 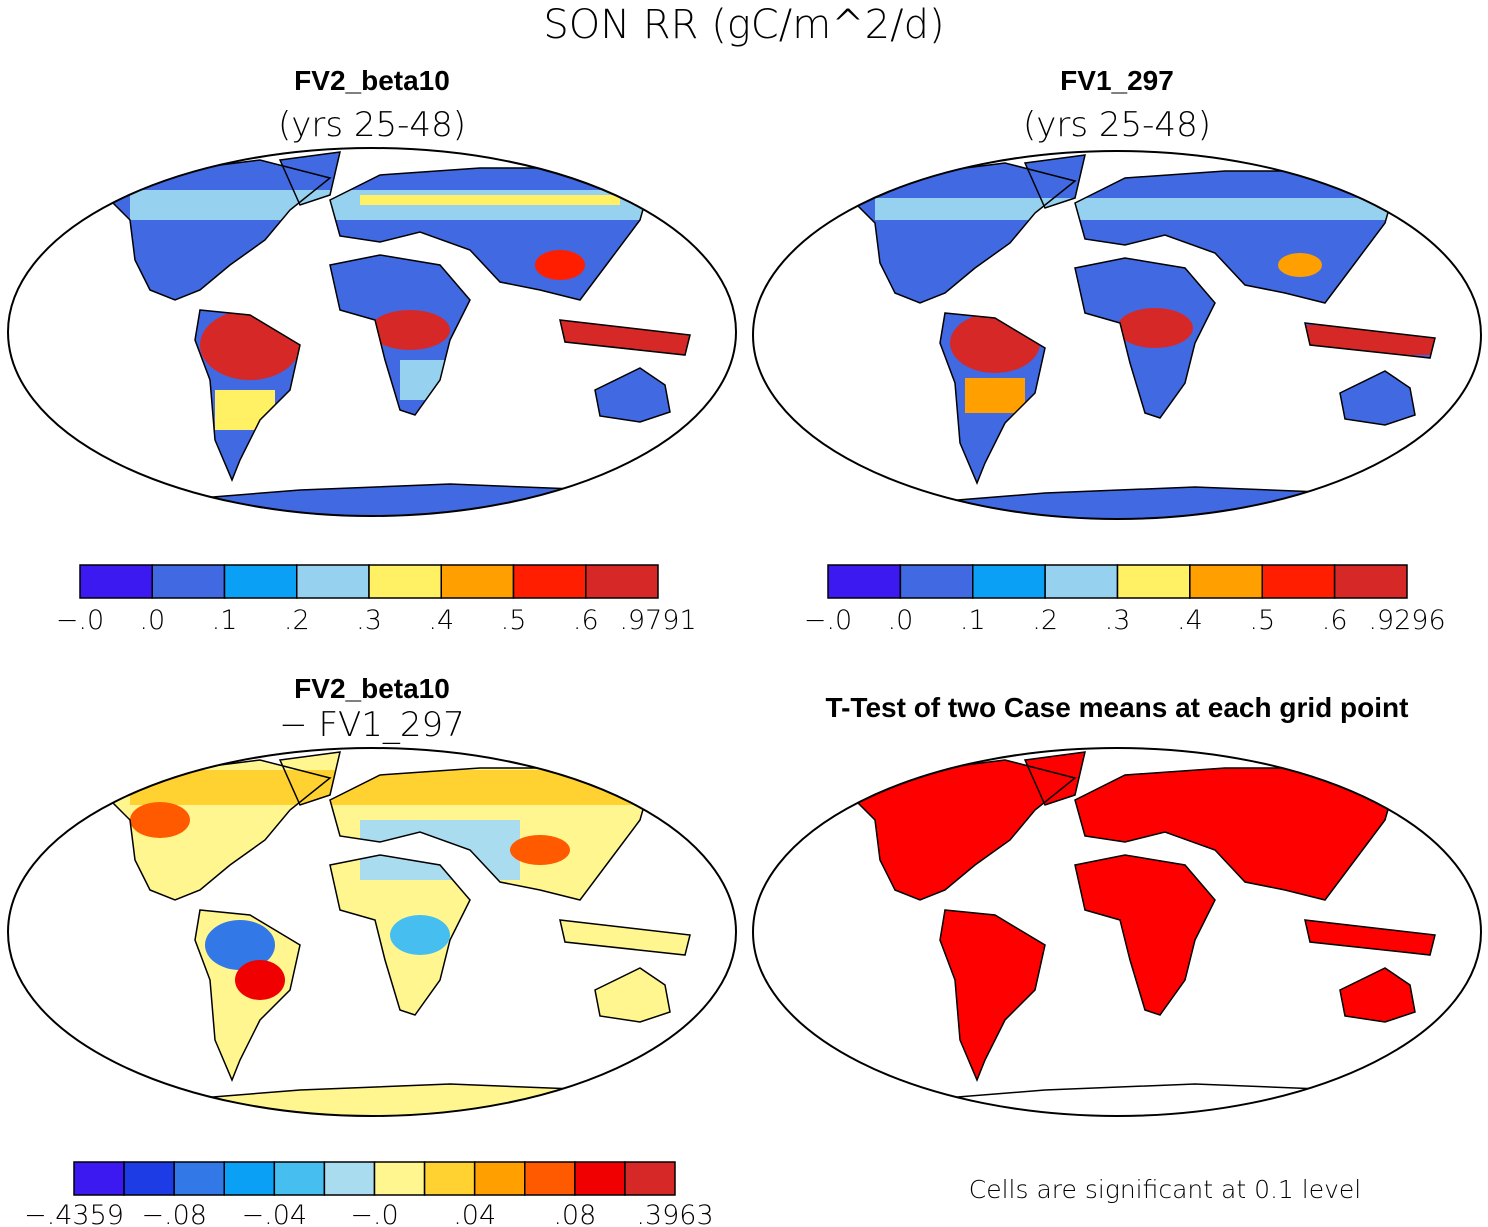 What do you see at coordinates (574, 1213) in the screenshot?
I see `colorbar-label: .08` at bounding box center [574, 1213].